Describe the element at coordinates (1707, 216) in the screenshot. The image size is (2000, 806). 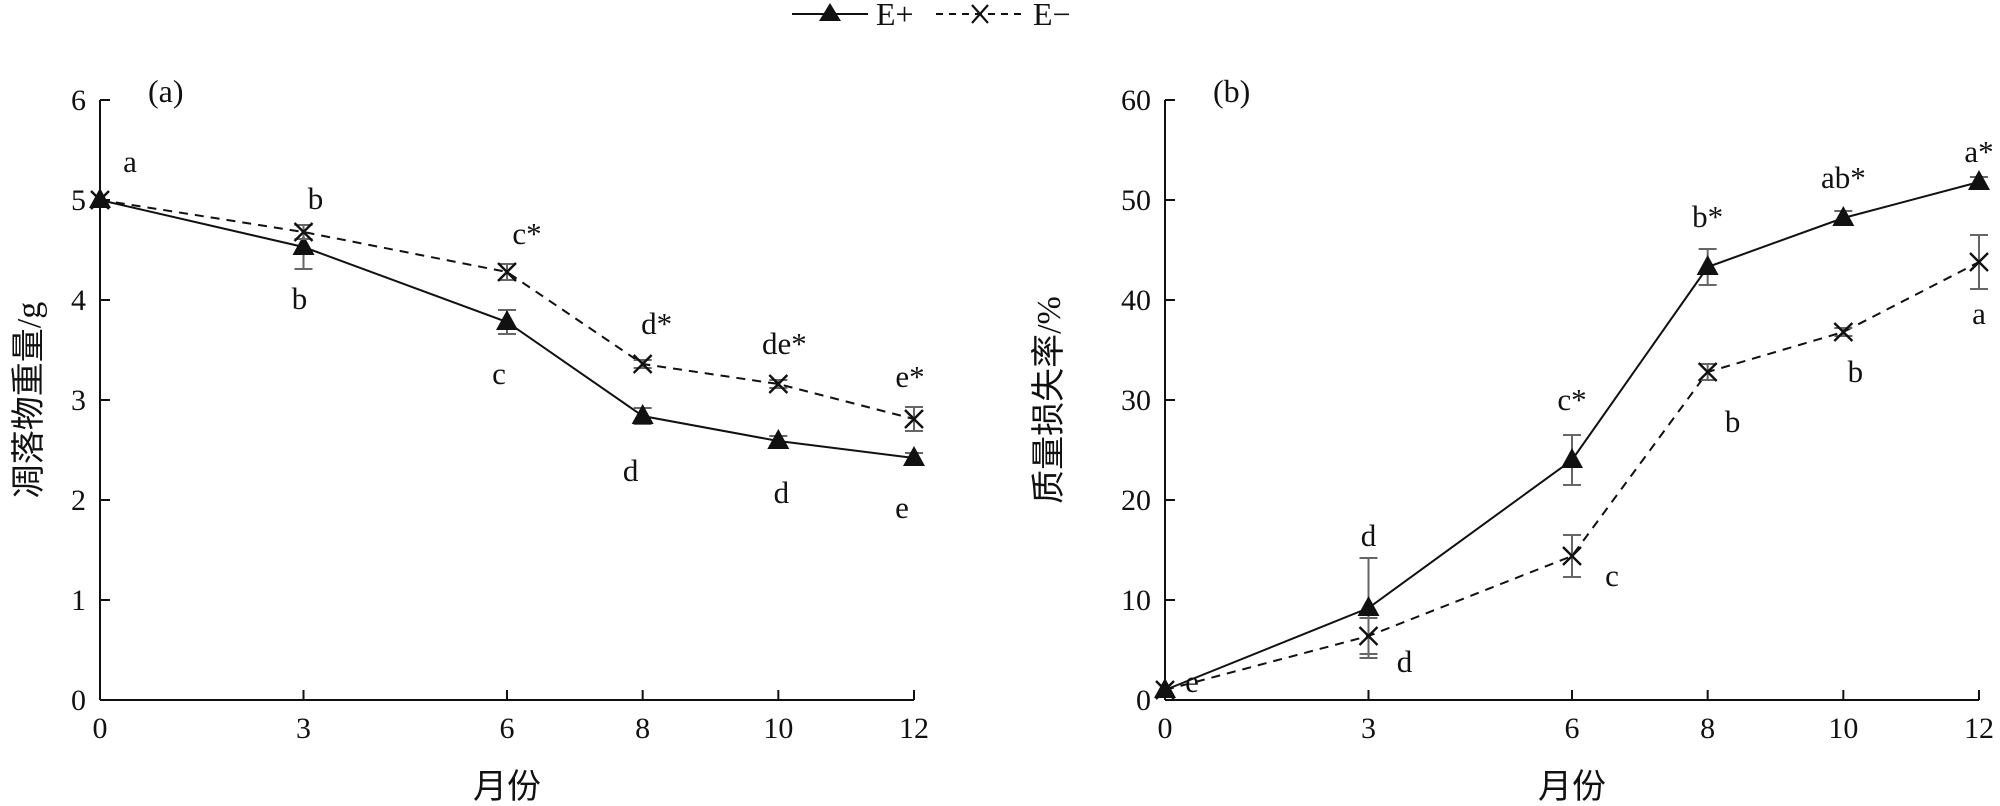
I see `significance-label: b*` at that location.